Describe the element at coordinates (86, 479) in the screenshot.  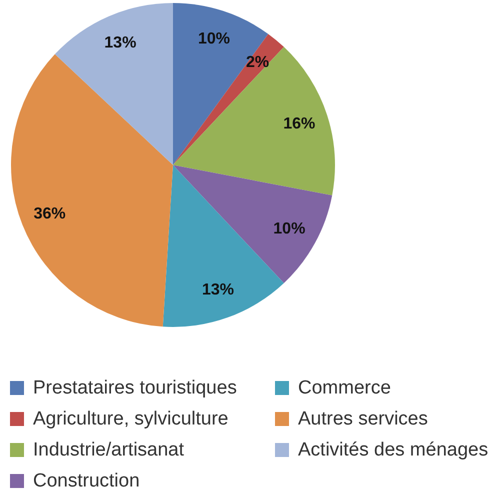
I see `legend-label: Construction` at that location.